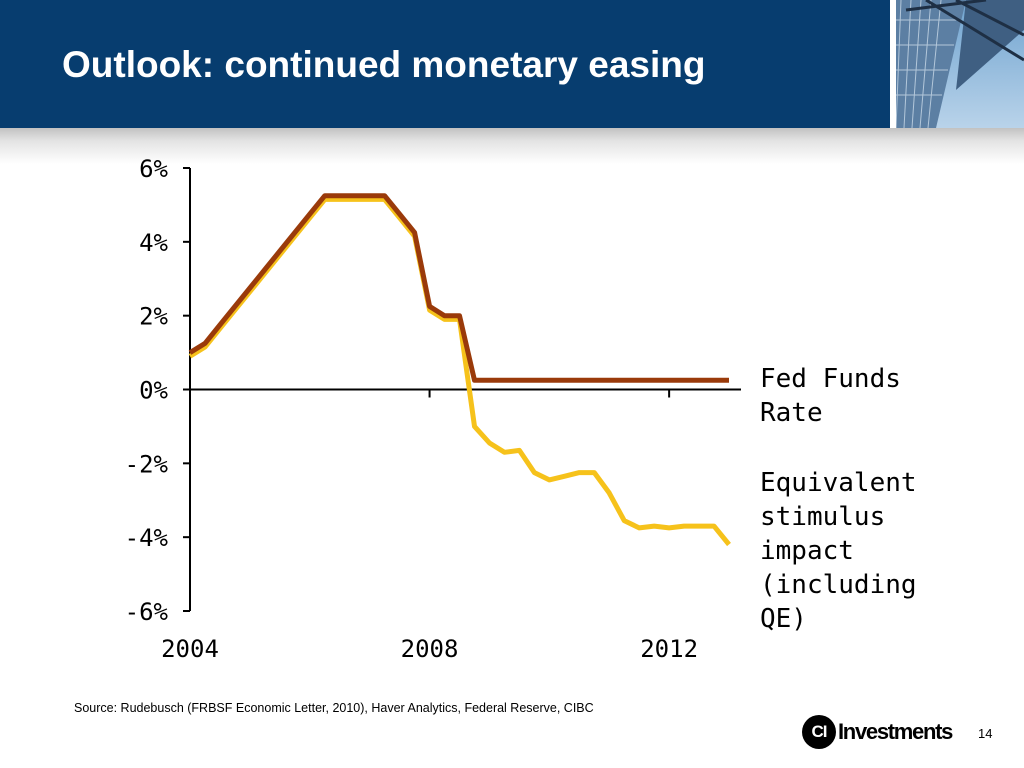 This screenshot has width=1024, height=768. I want to click on building-photo, so click(960, 64).